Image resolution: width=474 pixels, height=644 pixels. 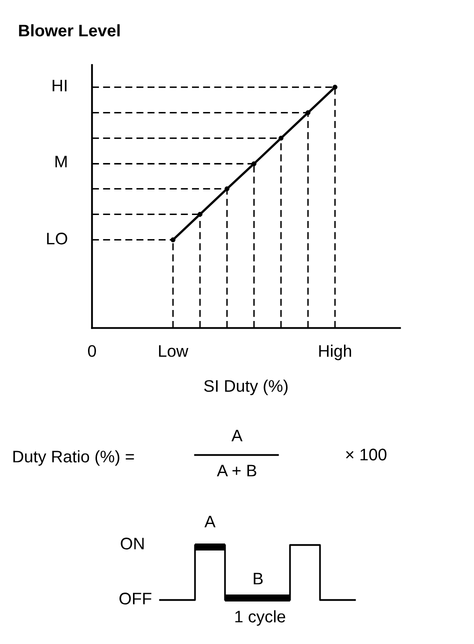 What do you see at coordinates (135, 598) in the screenshot?
I see `text: OFF` at bounding box center [135, 598].